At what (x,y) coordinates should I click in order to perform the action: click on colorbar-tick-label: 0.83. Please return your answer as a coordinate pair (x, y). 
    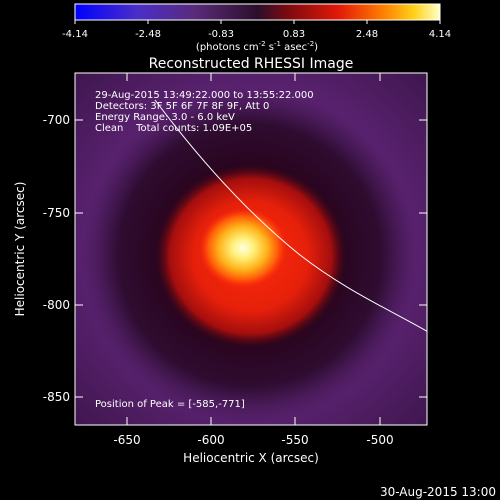
    Looking at the image, I should click on (294, 34).